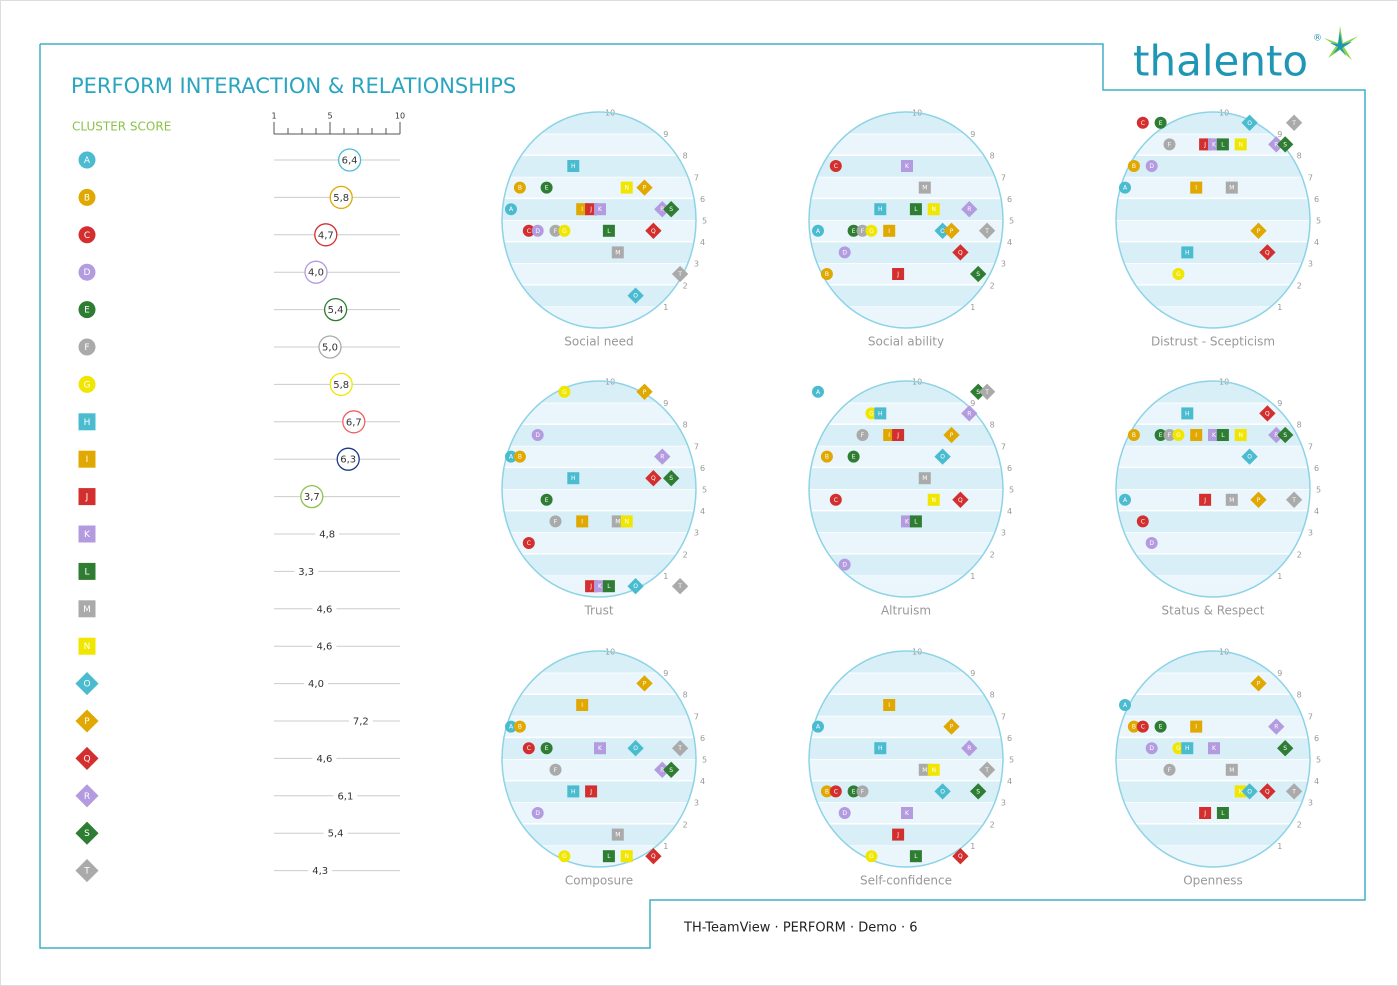  Describe the element at coordinates (330, 347) in the screenshot. I see `score-ring` at that location.